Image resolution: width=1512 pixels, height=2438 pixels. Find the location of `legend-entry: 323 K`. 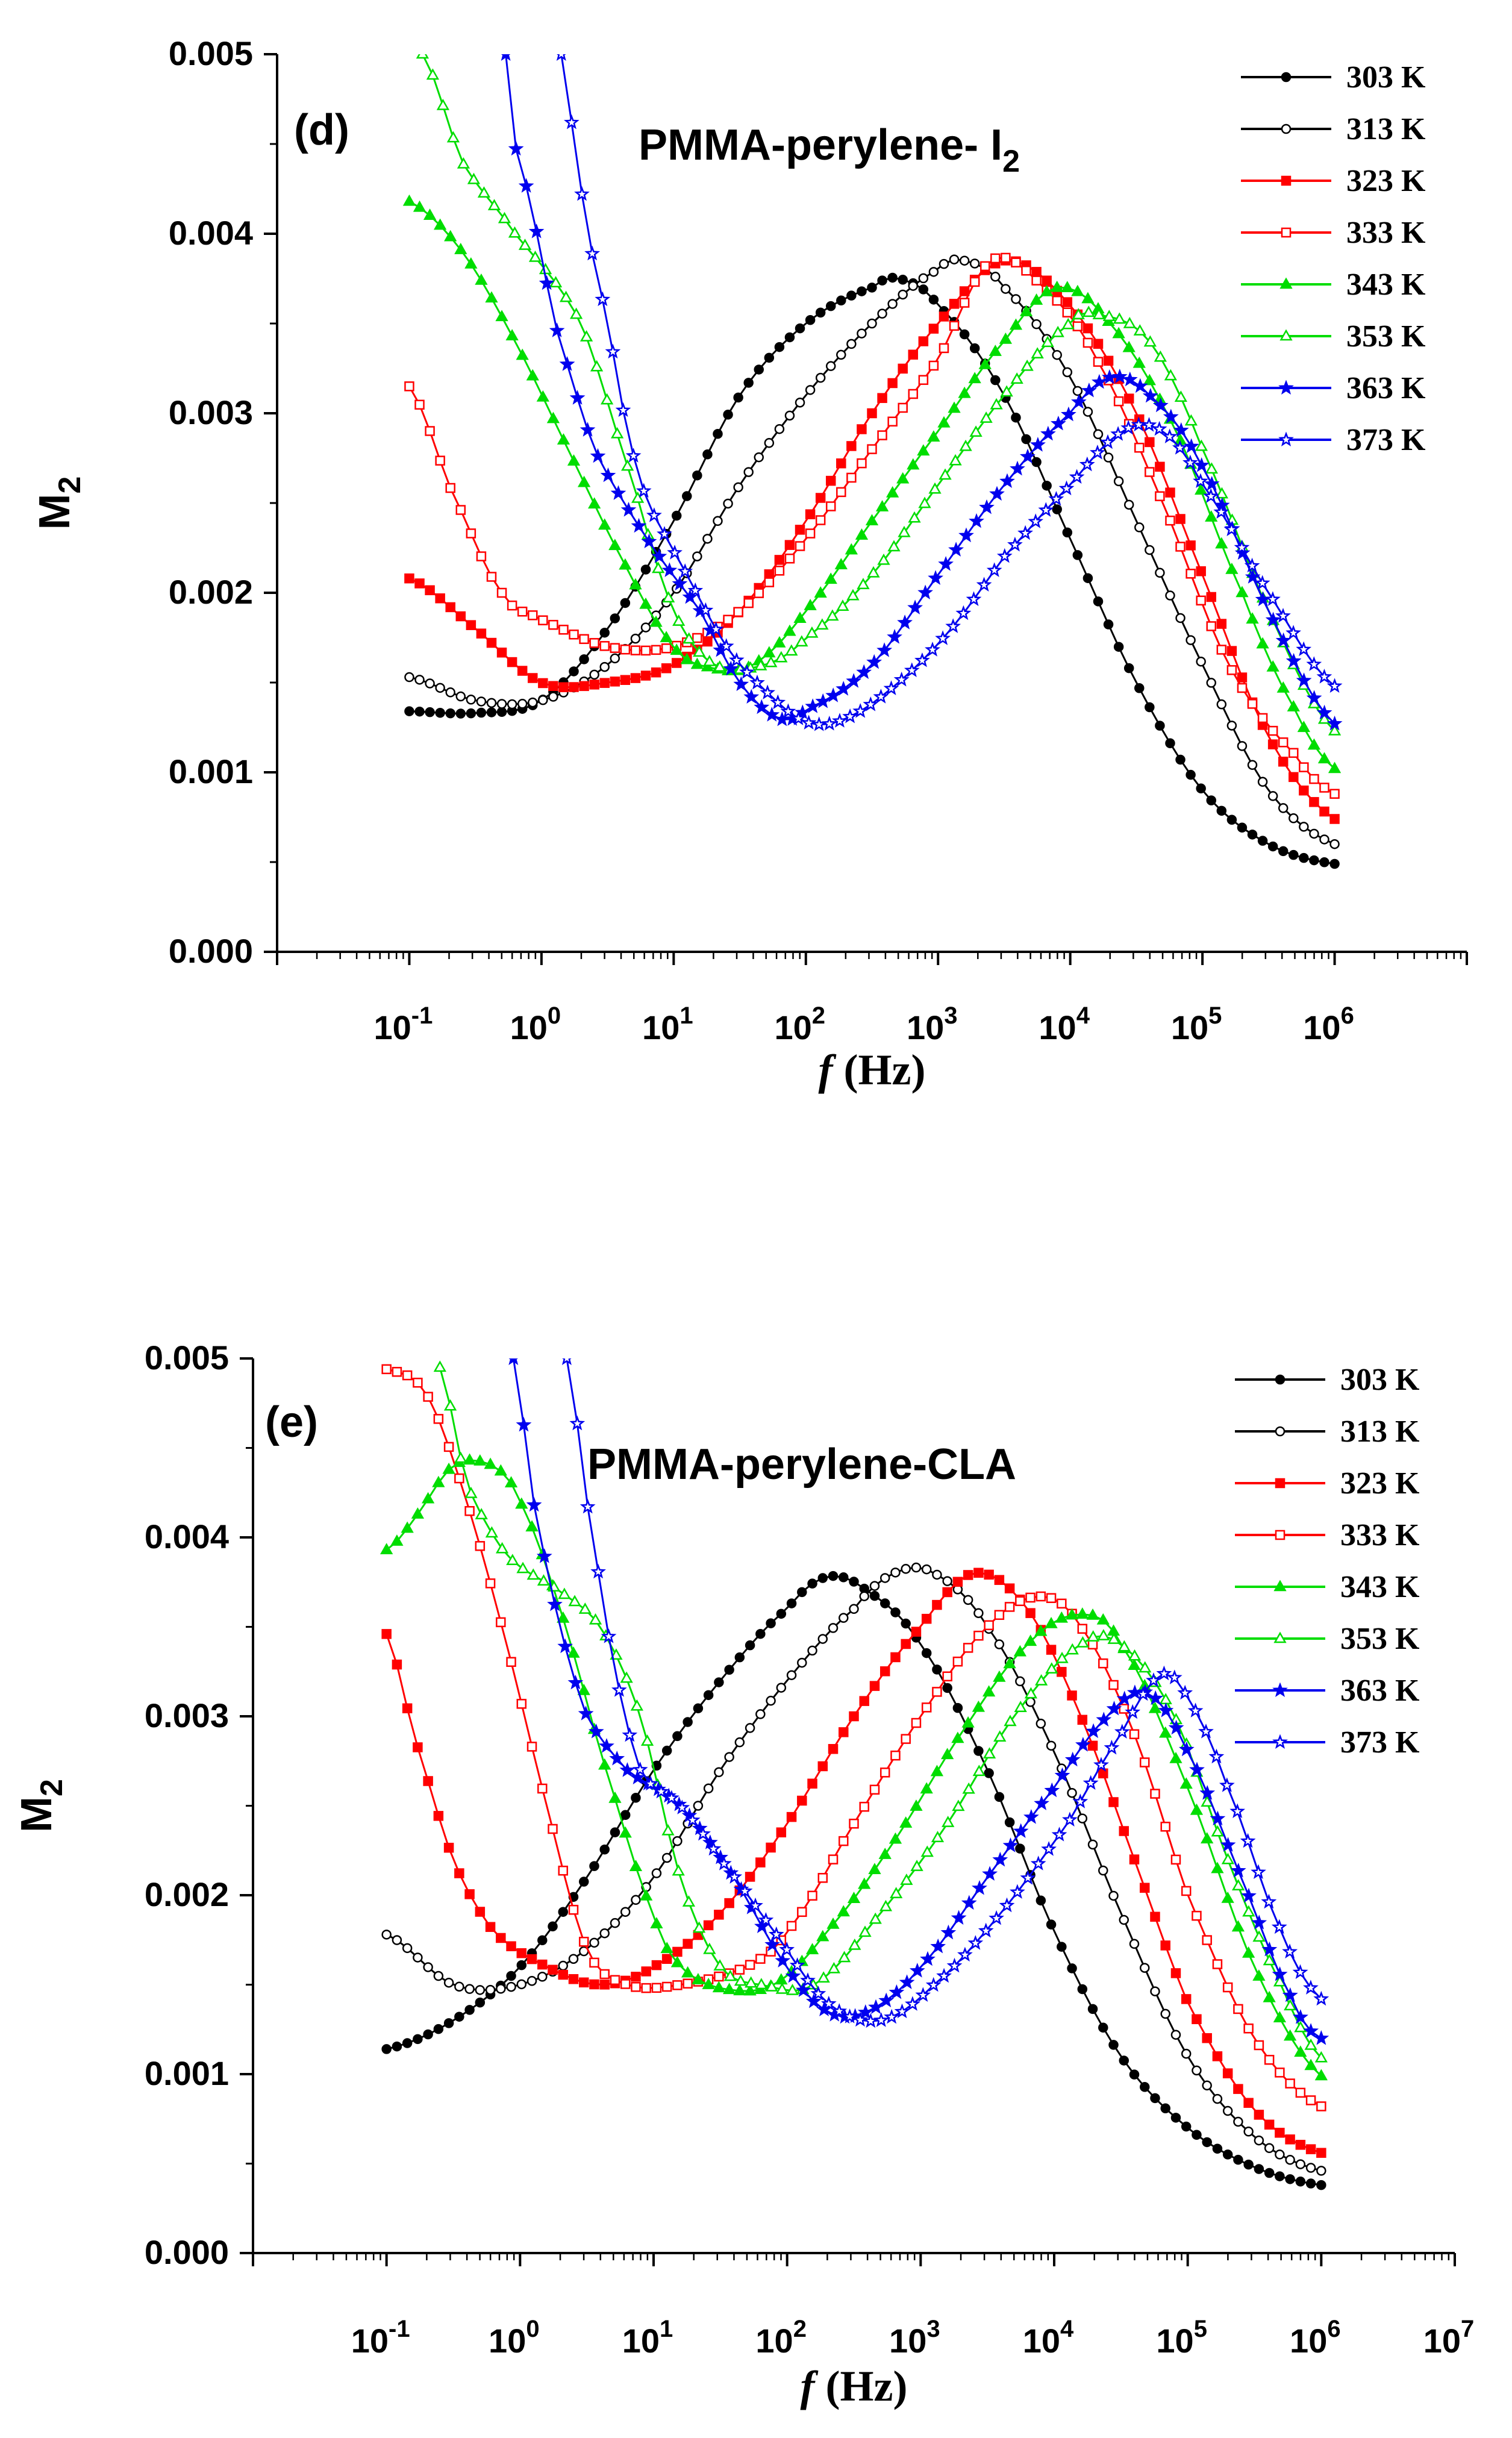

legend-entry: 323 K is located at coordinates (1334, 181).